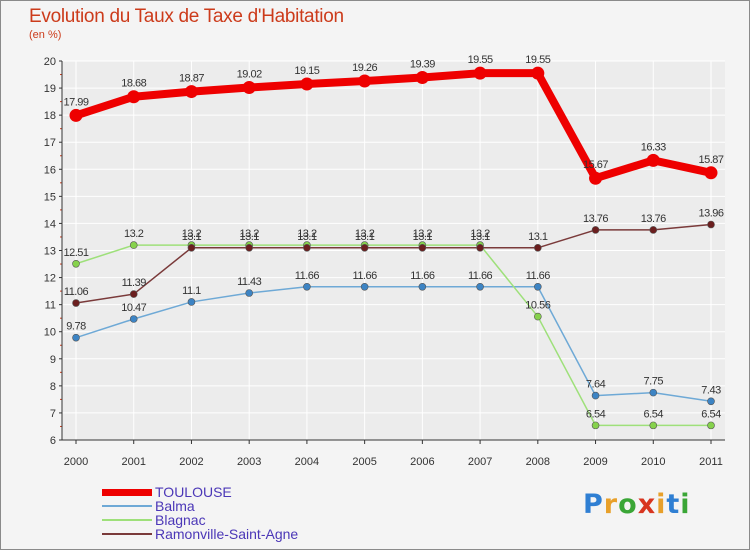 Image resolution: width=750 pixels, height=550 pixels. What do you see at coordinates (50, 197) in the screenshot?
I see `y-tick-label: 15` at bounding box center [50, 197].